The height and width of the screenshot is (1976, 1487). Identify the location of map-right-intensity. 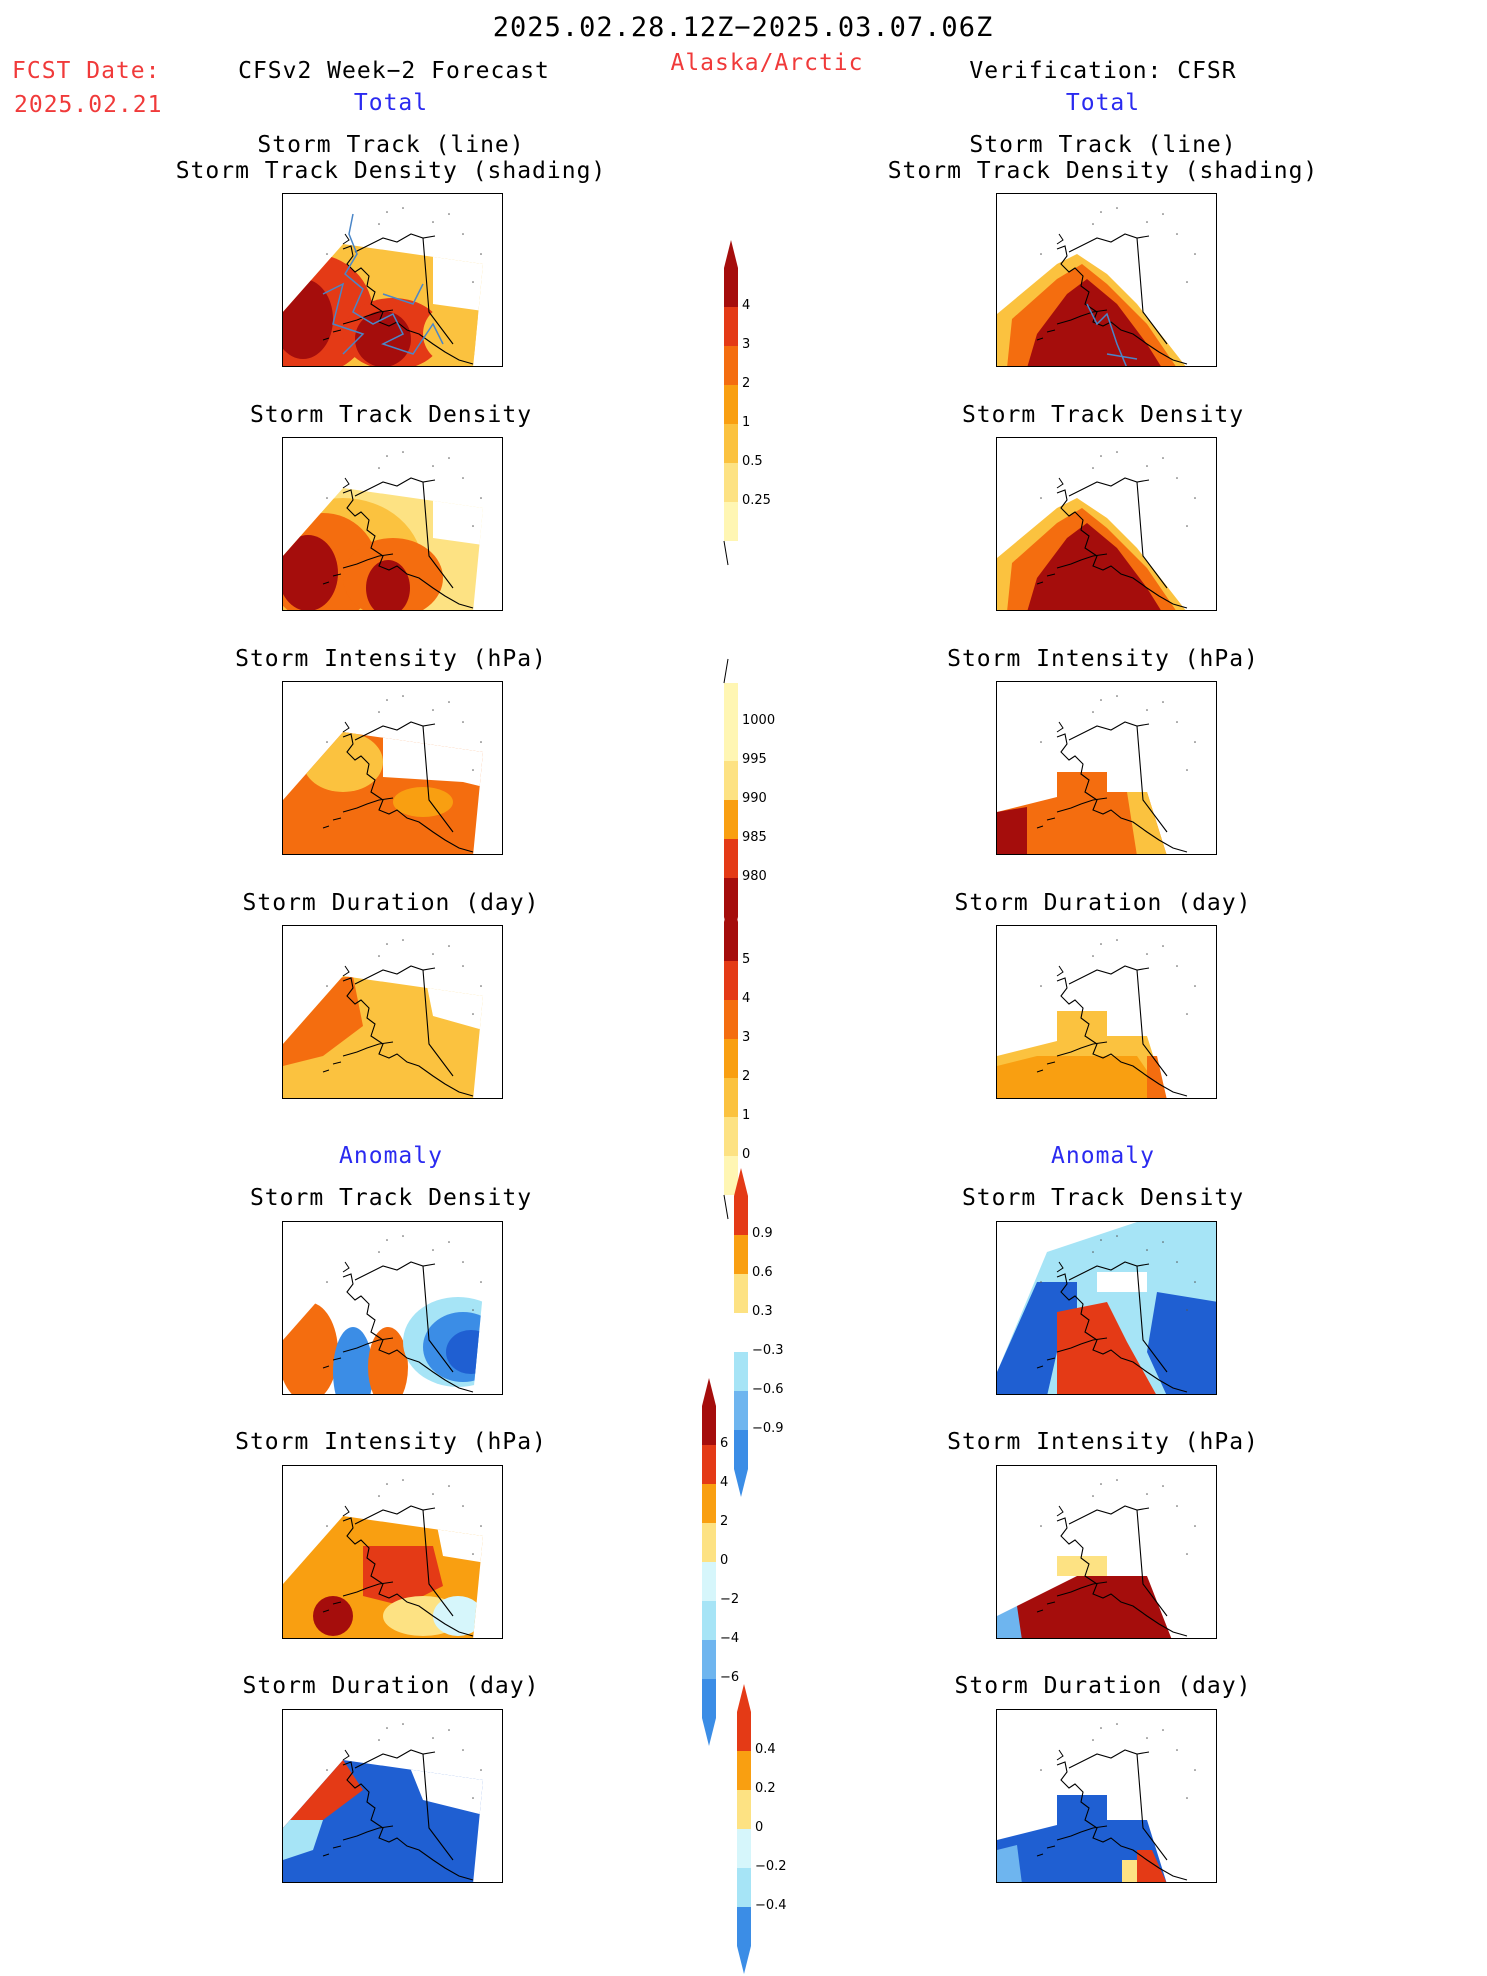
(1106, 768).